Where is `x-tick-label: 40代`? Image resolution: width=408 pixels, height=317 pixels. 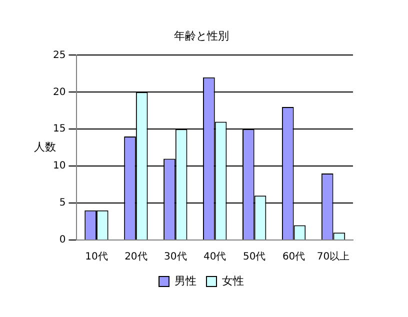 x-tick-label: 40代 is located at coordinates (214, 257).